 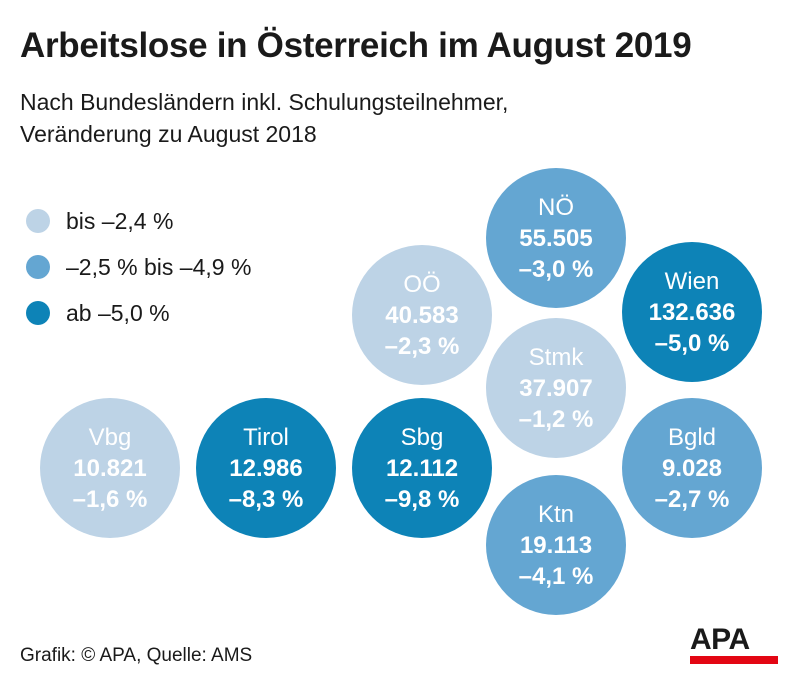 What do you see at coordinates (168, 134) in the screenshot?
I see `subtitle-line-2: Veränderung zu August 2018` at bounding box center [168, 134].